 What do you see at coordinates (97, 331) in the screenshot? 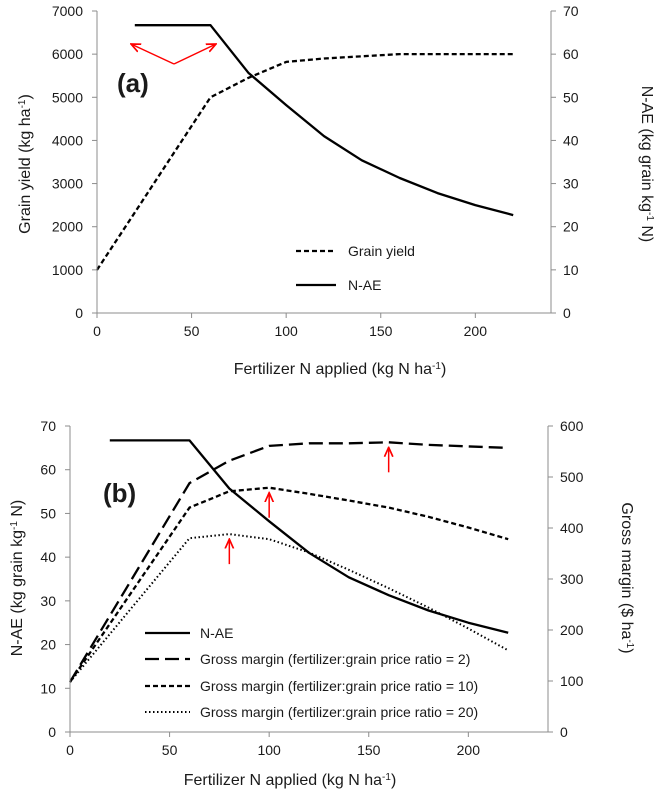
I see `panel-a-x-tick-label: 0` at bounding box center [97, 331].